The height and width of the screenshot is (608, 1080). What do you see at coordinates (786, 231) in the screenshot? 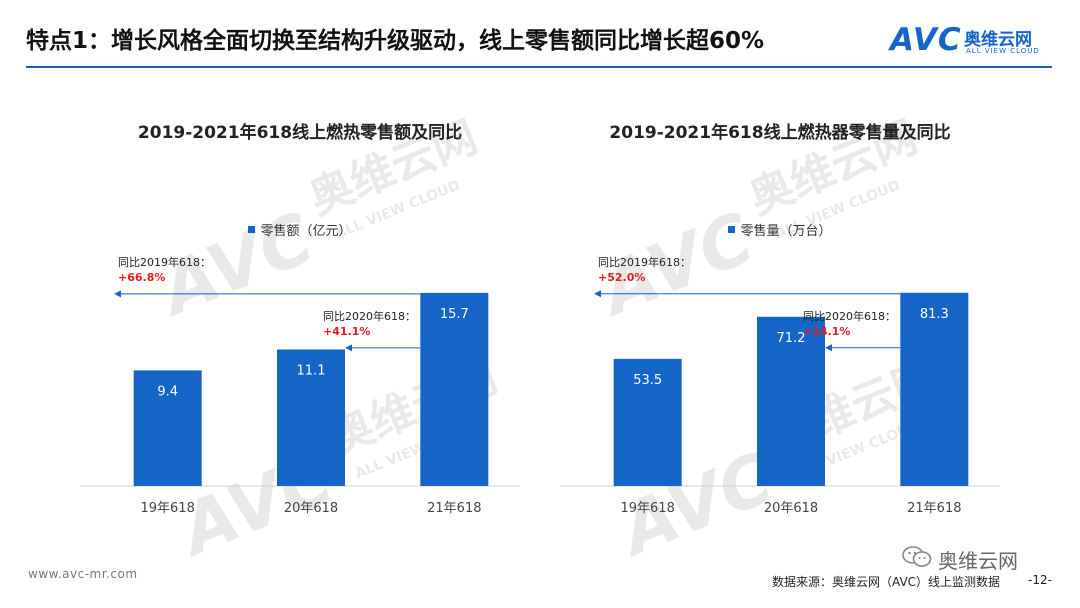
I see `legend-label: 零售量（万台）` at bounding box center [786, 231].